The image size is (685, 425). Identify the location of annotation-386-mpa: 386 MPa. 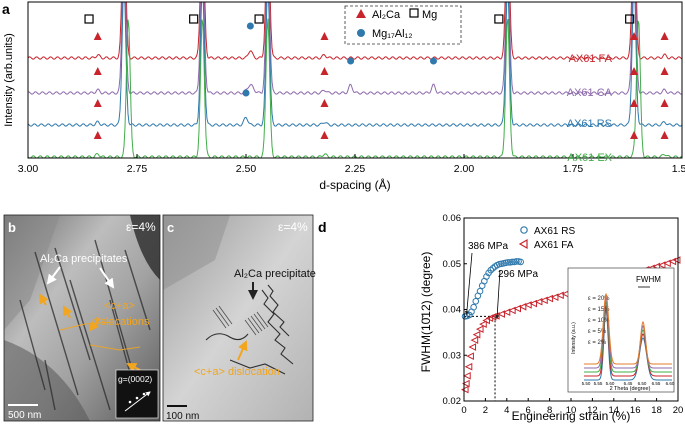
(488, 246).